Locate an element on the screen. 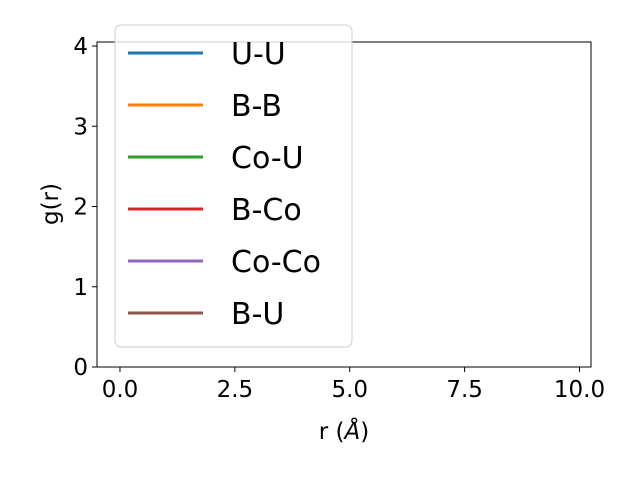  legend-label-b-b: B-B is located at coordinates (256, 106).